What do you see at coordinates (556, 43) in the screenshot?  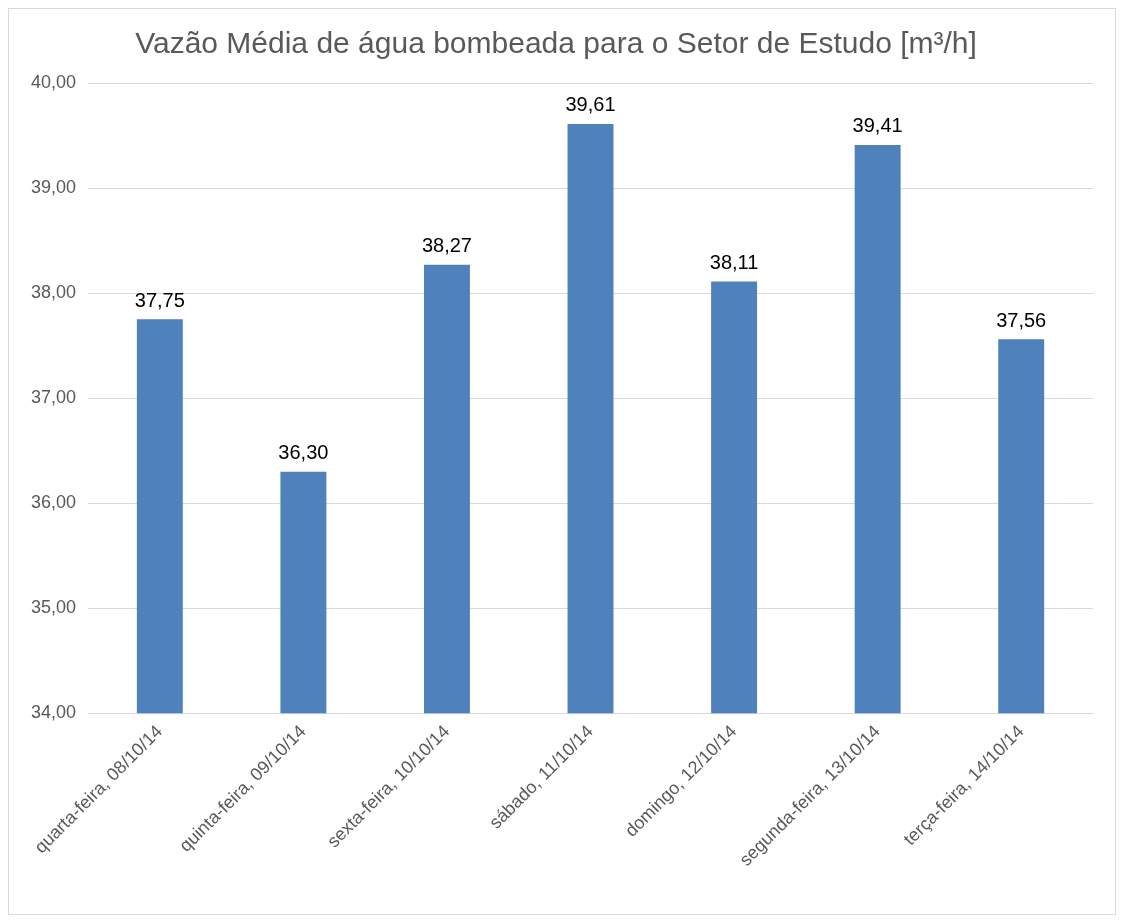 I see `chart-title: Vazão Média de água bombeada para o Setor de Estudo [m³/h]` at bounding box center [556, 43].